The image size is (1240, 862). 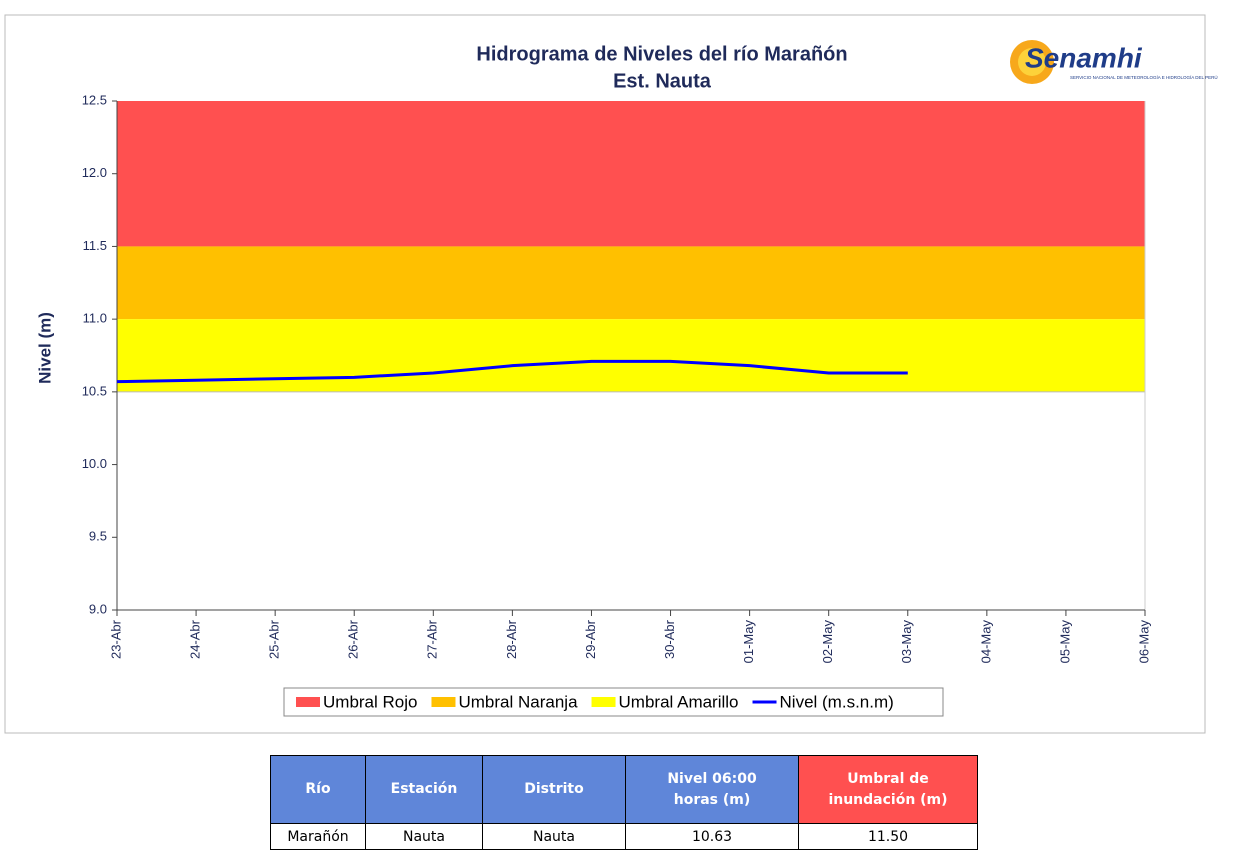 I want to click on logo-name: Senamhi, so click(x=1084, y=57).